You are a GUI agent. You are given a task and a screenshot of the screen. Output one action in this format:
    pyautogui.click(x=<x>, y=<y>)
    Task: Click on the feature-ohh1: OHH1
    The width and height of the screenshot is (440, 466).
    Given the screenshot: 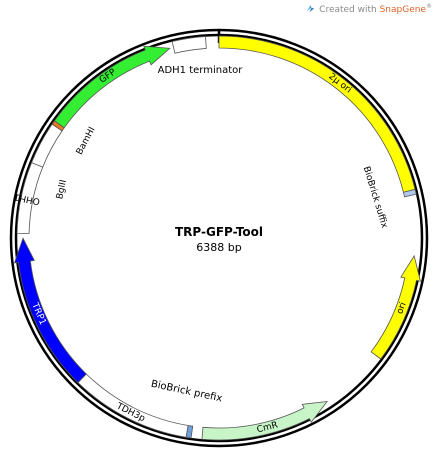 What is the action you would take?
    pyautogui.click(x=28, y=198)
    